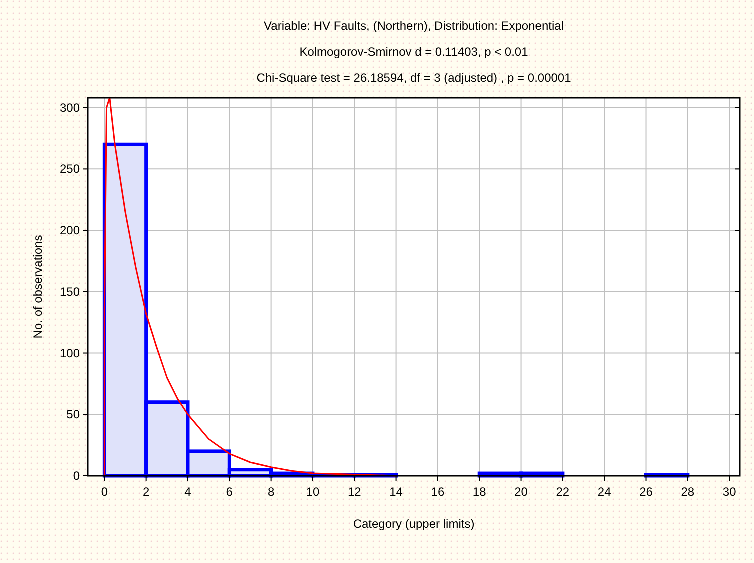 The width and height of the screenshot is (754, 563). Describe the element at coordinates (104, 492) in the screenshot. I see `x-tick-label: 0` at that location.